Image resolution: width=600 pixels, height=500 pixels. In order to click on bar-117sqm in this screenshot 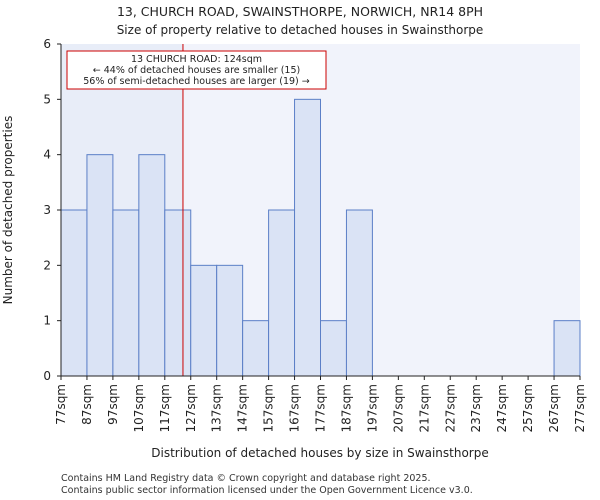, I will do `click(178, 293)`.